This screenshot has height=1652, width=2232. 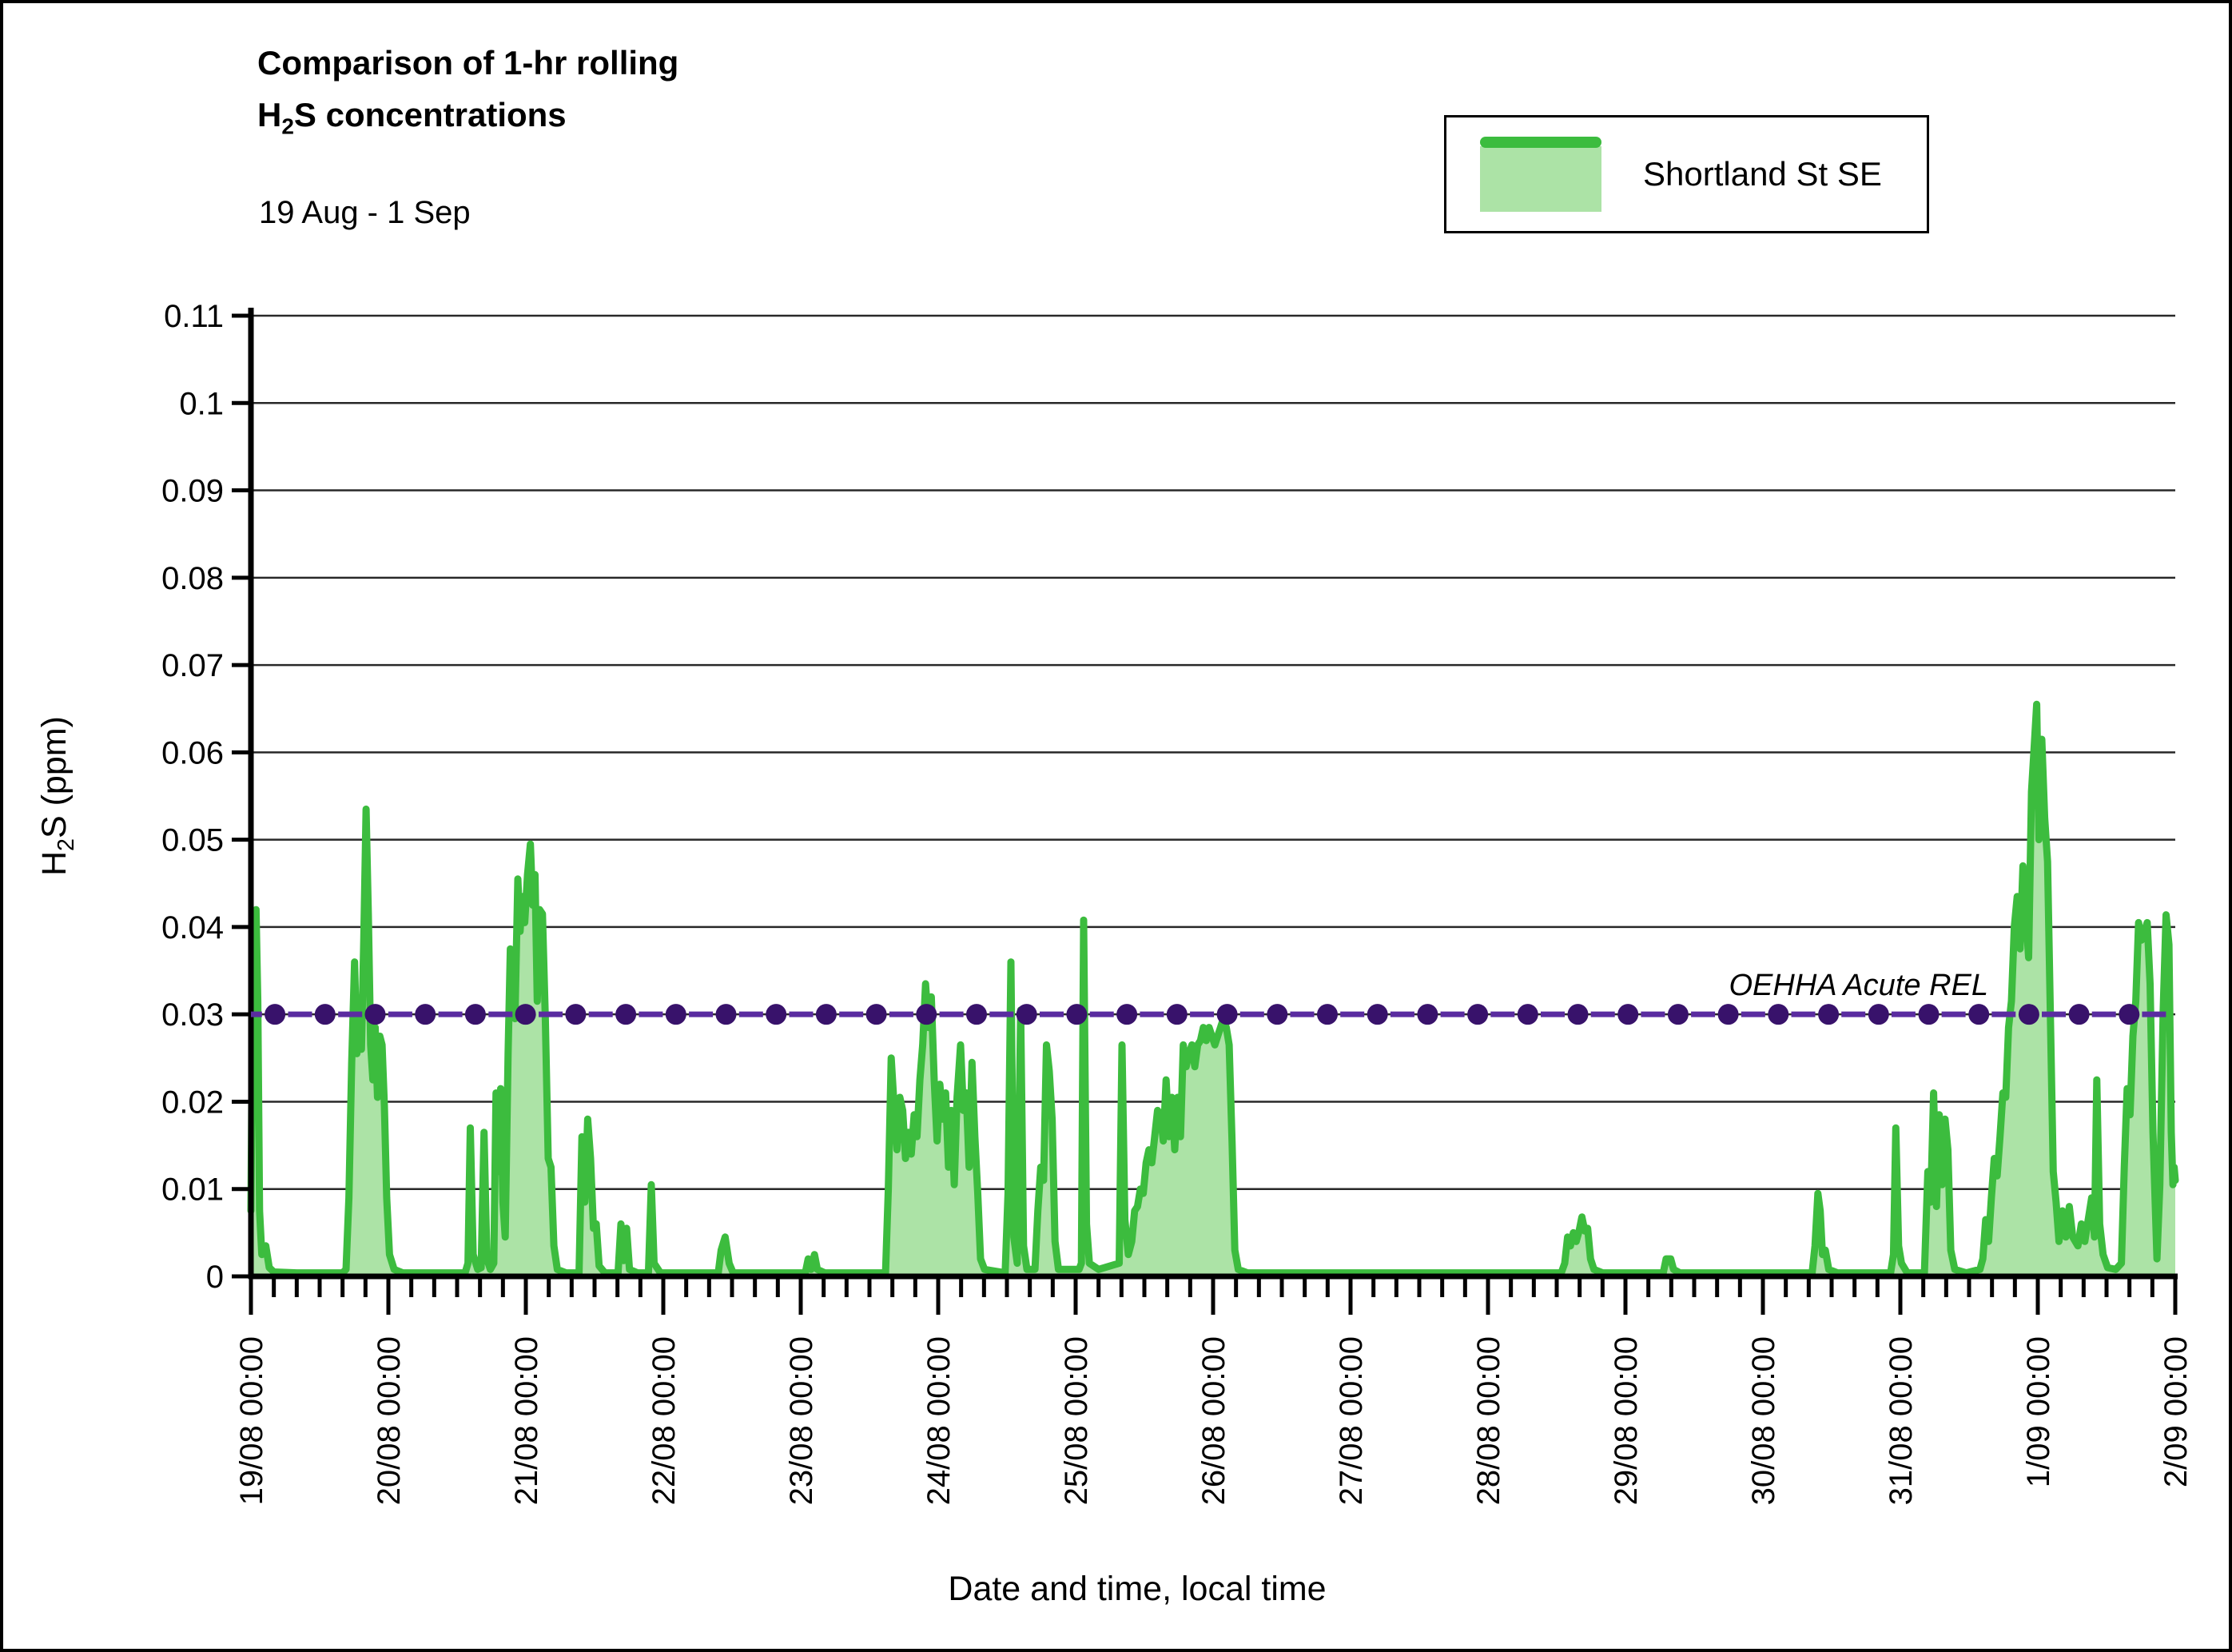 What do you see at coordinates (1076, 1420) in the screenshot?
I see `x-tick-label: 25/08 00:00` at bounding box center [1076, 1420].